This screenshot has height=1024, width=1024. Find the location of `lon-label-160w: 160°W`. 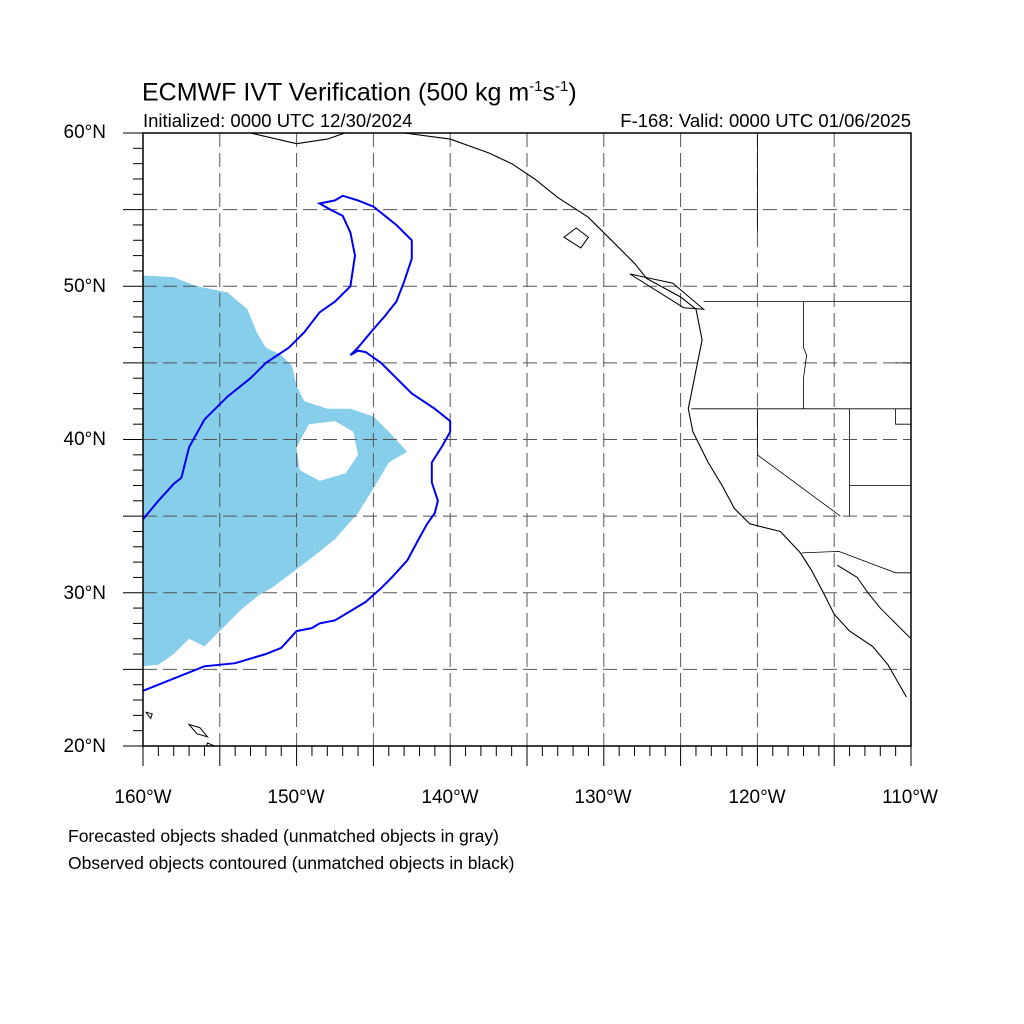

lon-label-160w: 160°W is located at coordinates (143, 797).